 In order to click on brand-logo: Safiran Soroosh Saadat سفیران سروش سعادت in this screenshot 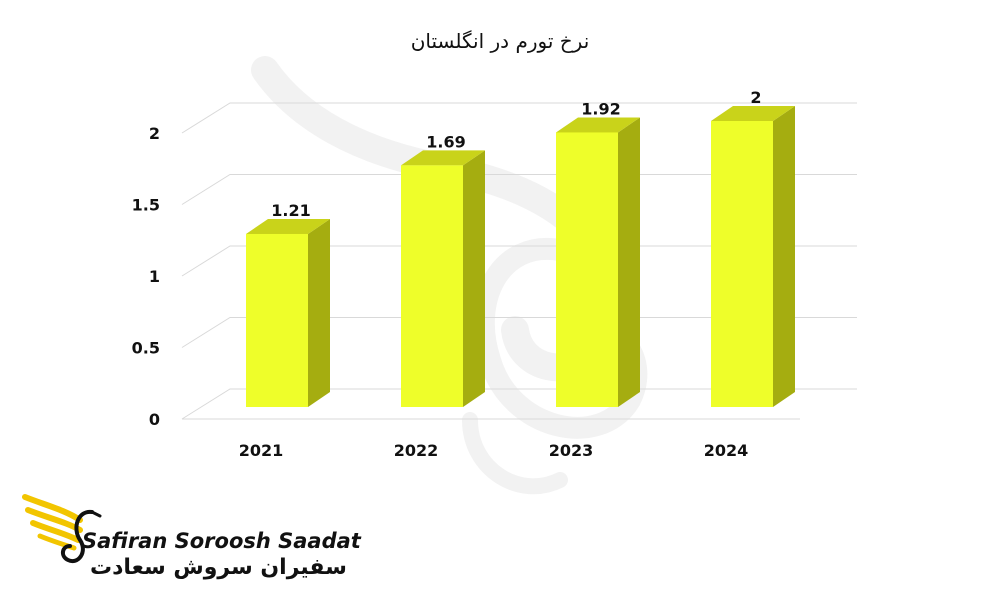, I will do `click(192, 537)`.